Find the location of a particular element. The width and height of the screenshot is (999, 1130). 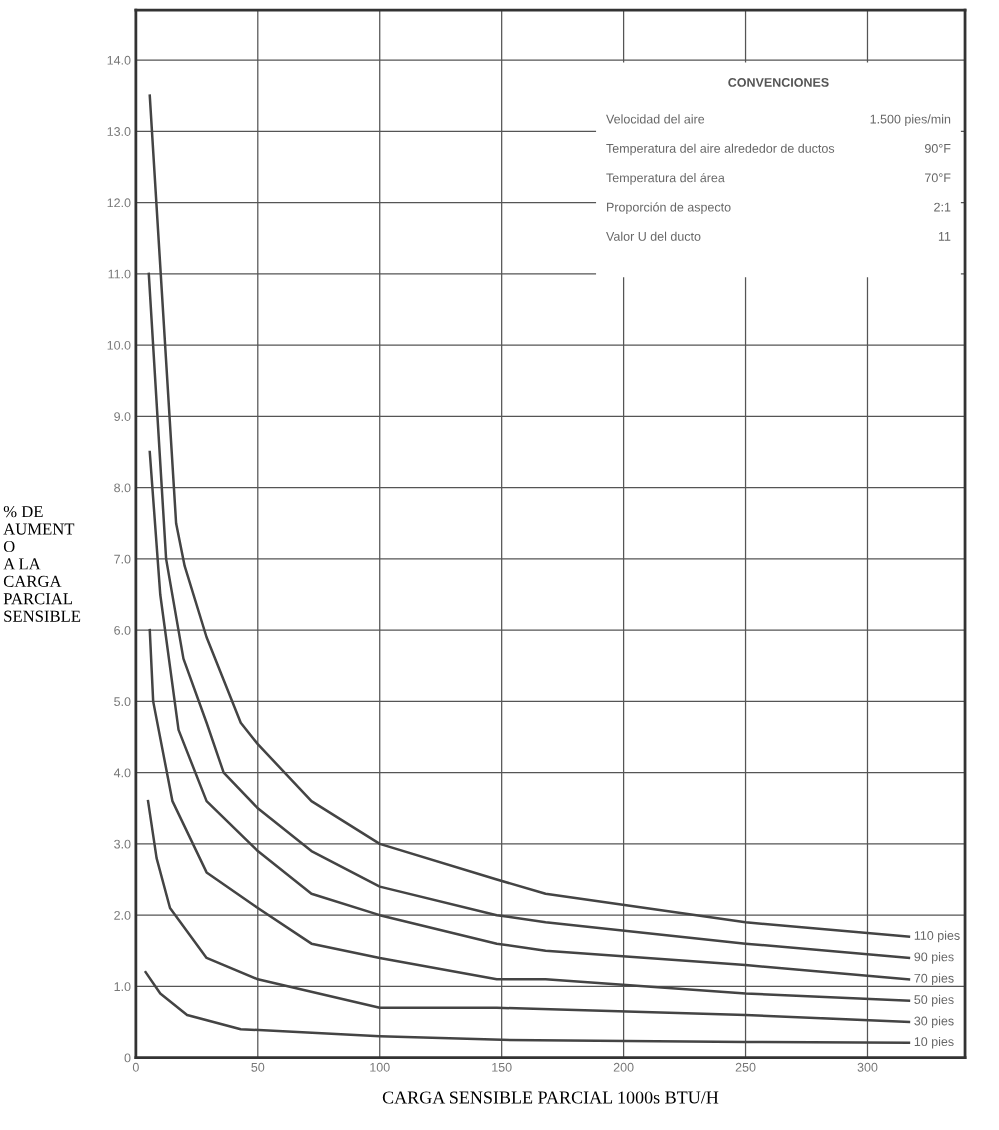

y-tick-label: 12.0 is located at coordinates (119, 203).